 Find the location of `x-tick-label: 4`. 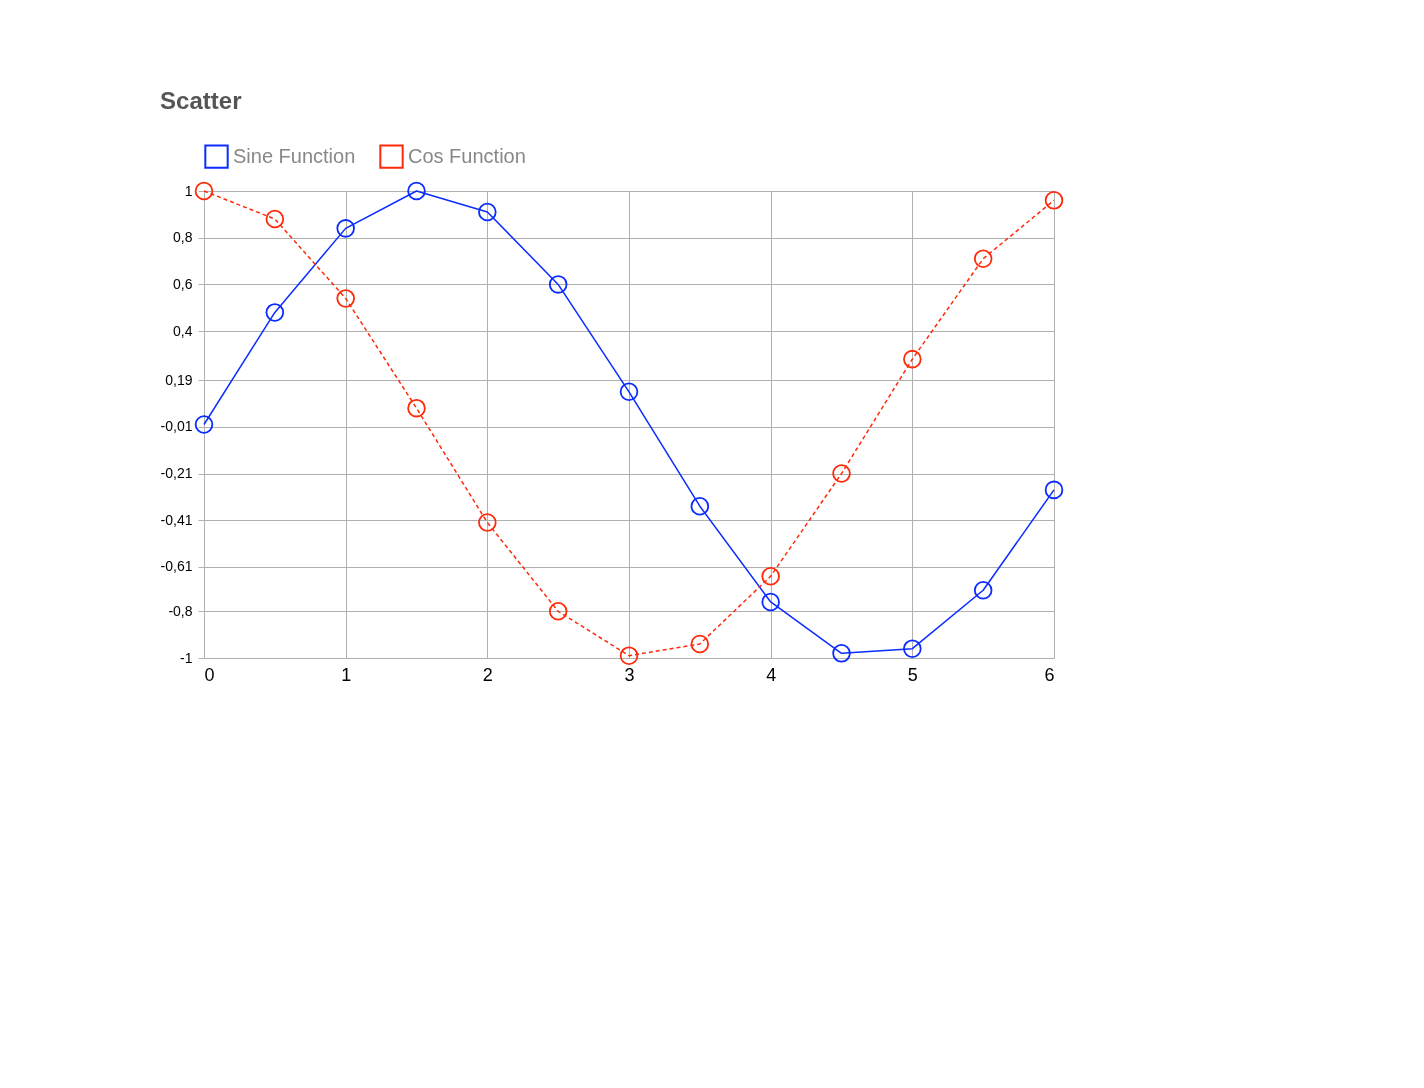

x-tick-label: 4 is located at coordinates (771, 674).